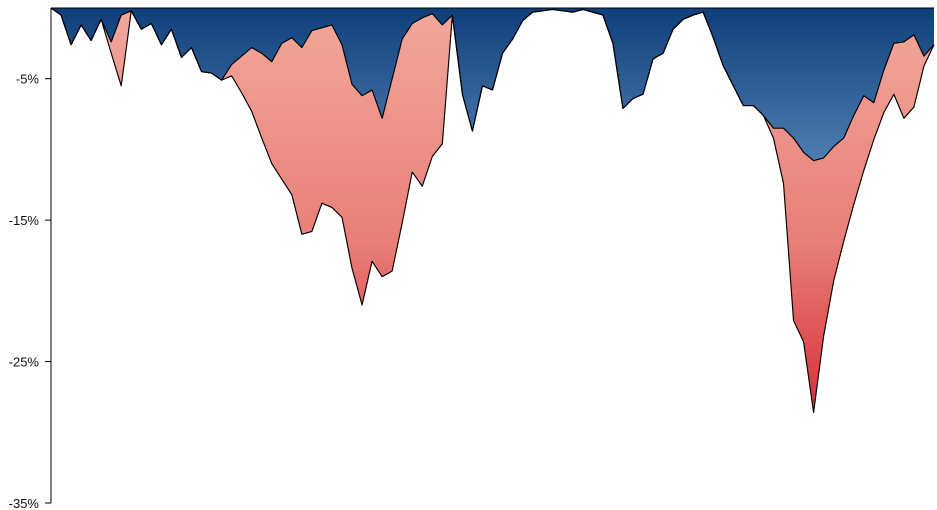 Image resolution: width=937 pixels, height=510 pixels. What do you see at coordinates (28, 79) in the screenshot?
I see `y-tick-label: -5%` at bounding box center [28, 79].